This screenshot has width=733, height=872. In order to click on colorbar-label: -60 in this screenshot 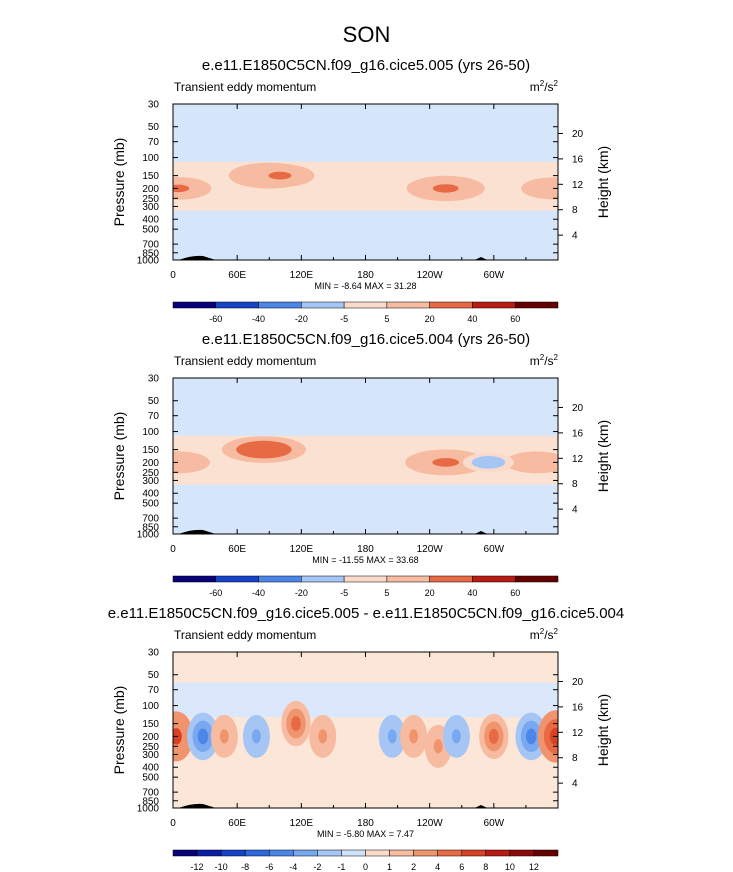, I will do `click(215, 319)`.